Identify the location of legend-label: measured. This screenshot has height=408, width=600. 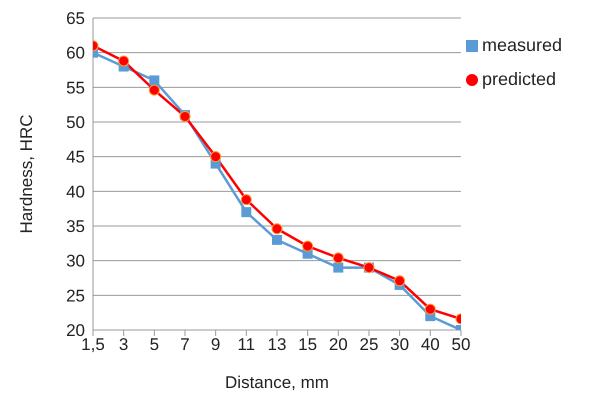
(522, 45).